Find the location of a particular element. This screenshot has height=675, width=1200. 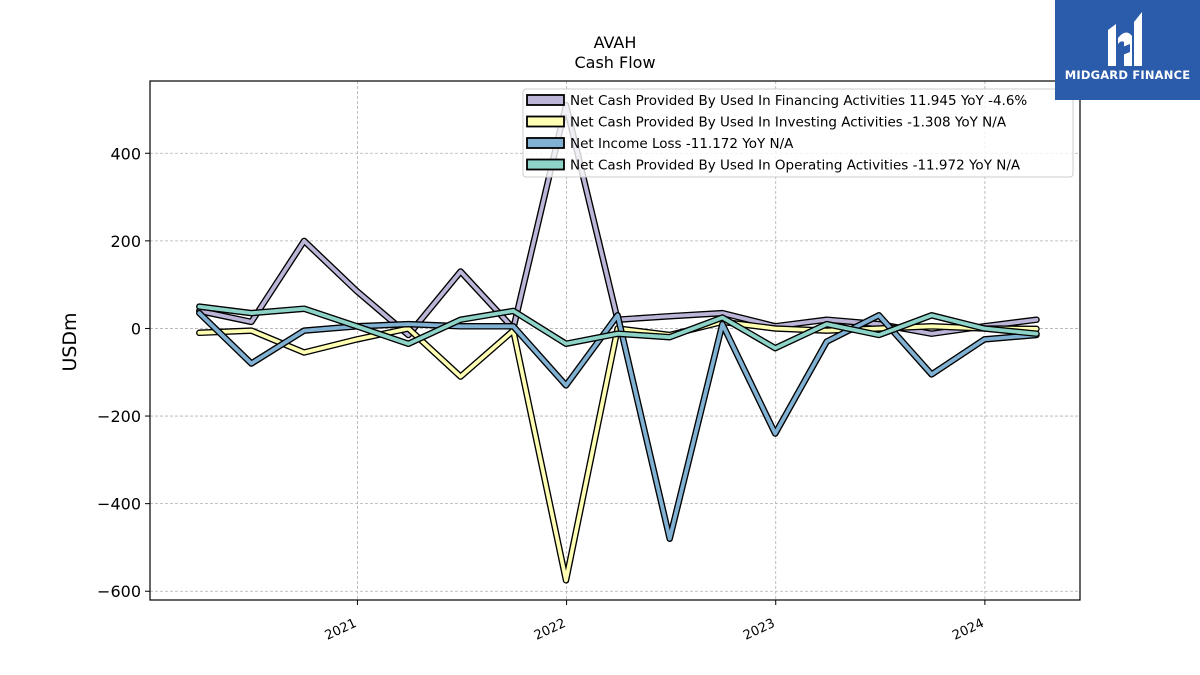

y-tick-label: −200 is located at coordinates (119, 416).